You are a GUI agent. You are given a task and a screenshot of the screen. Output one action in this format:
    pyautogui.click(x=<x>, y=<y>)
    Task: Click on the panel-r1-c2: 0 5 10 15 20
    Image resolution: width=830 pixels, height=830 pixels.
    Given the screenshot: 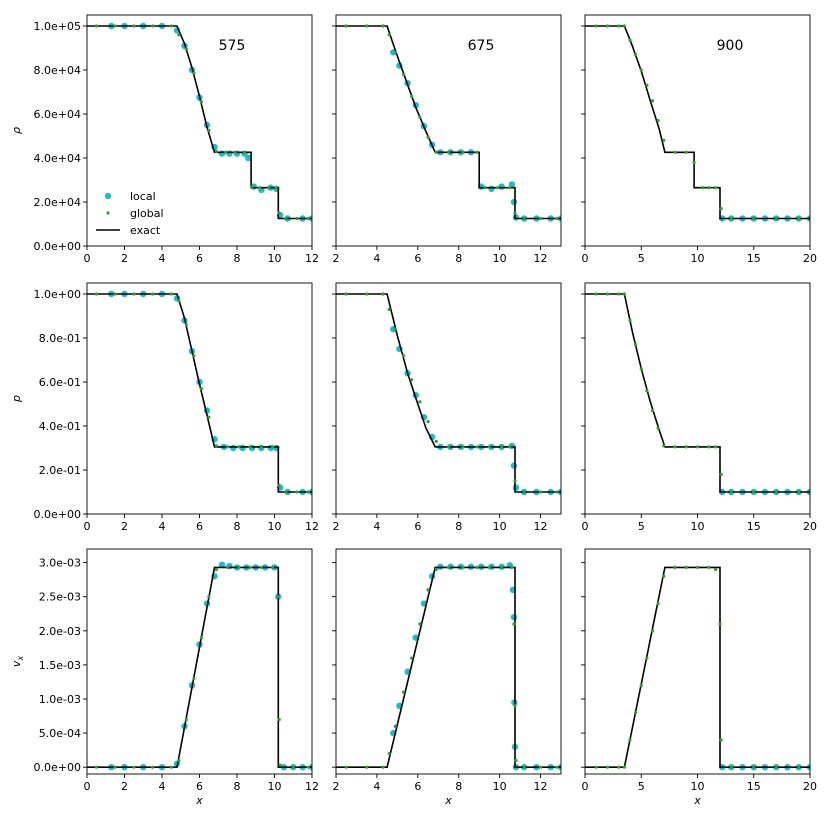 What is the action you would take?
    pyautogui.click(x=699, y=407)
    